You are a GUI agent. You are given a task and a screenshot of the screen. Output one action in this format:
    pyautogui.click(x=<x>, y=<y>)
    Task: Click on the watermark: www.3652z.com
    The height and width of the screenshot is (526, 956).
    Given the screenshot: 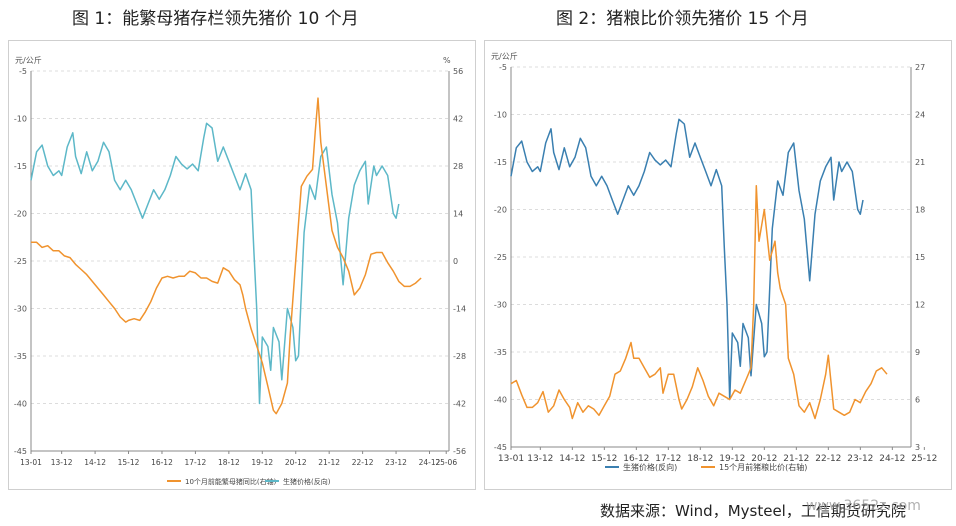 What is the action you would take?
    pyautogui.click(x=863, y=506)
    